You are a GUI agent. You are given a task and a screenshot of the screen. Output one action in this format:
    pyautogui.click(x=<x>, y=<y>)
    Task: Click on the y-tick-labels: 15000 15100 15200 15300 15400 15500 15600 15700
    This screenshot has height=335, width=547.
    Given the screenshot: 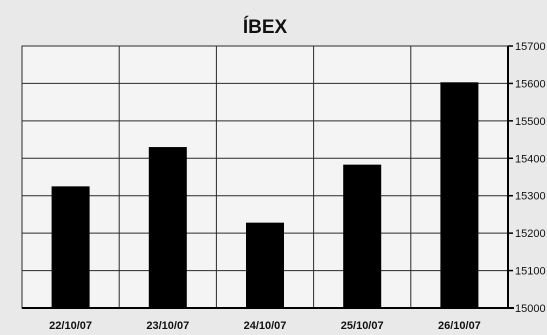 What is the action you would take?
    pyautogui.click(x=530, y=178)
    